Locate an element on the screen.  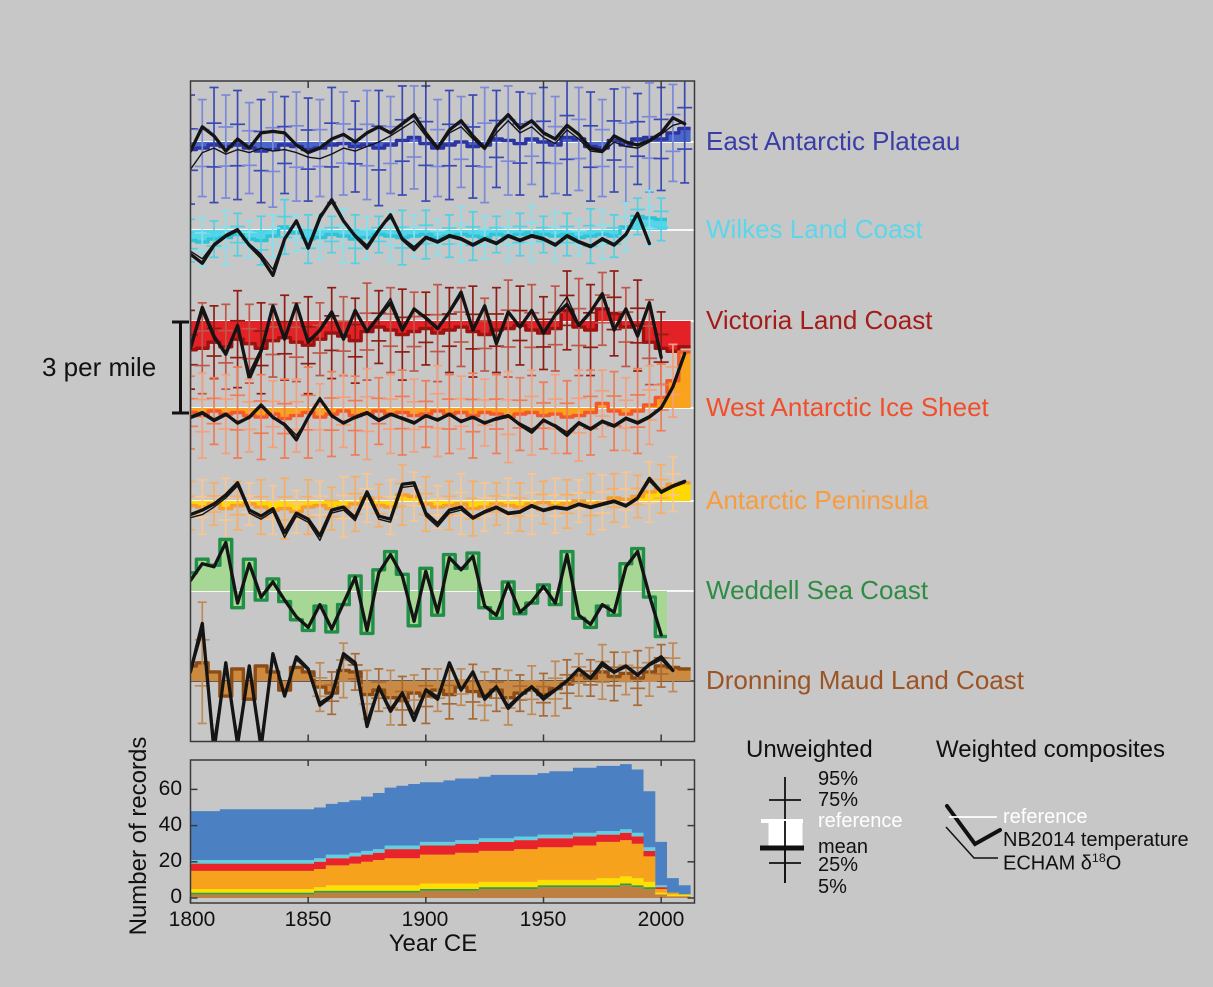
ytick-60: 60 is located at coordinates (170, 788).